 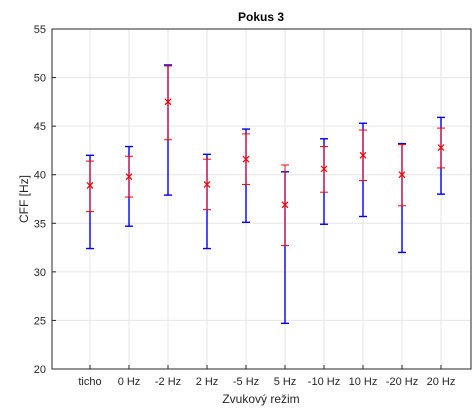 I want to click on x-tick-label: 5 Hz, so click(x=285, y=382).